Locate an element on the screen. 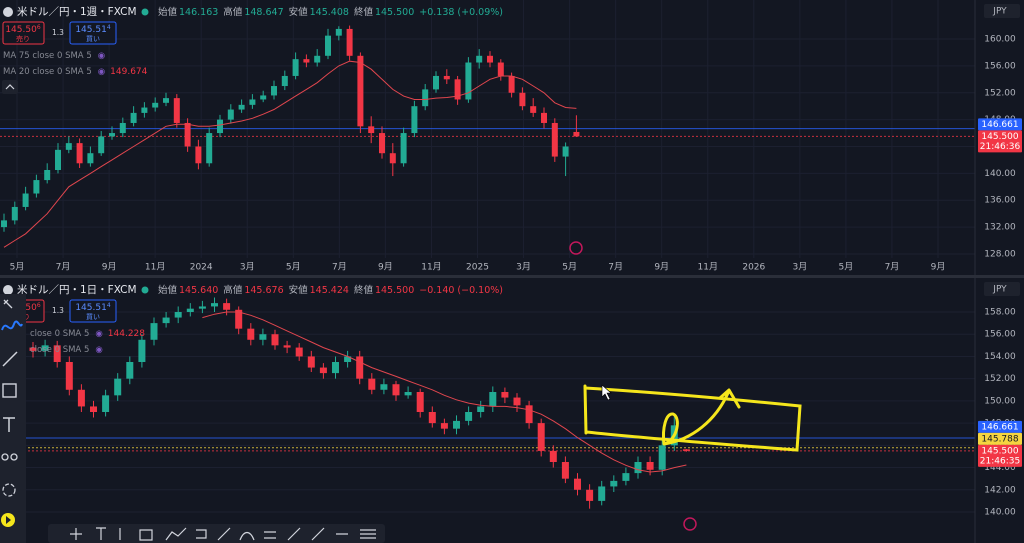  change: −0.140 (−0.10%) is located at coordinates (461, 290).